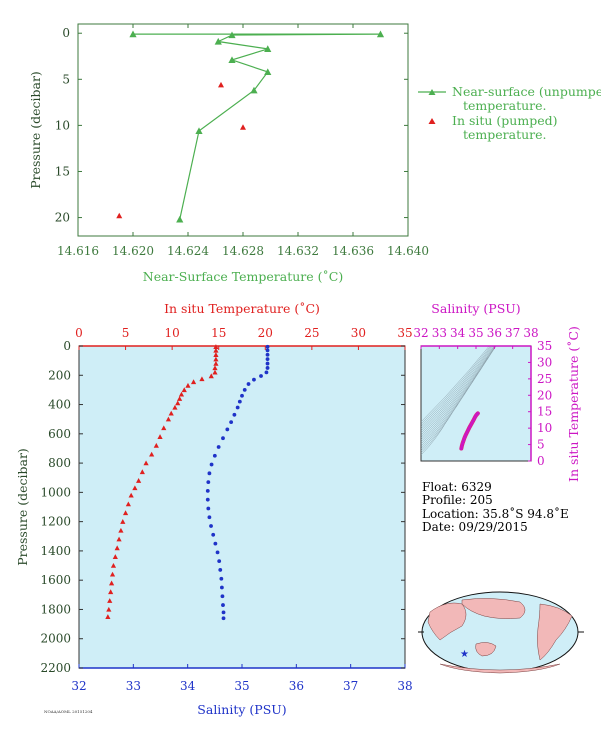  Describe the element at coordinates (257, 126) in the screenshot. I see `near-surface-series-line` at that location.